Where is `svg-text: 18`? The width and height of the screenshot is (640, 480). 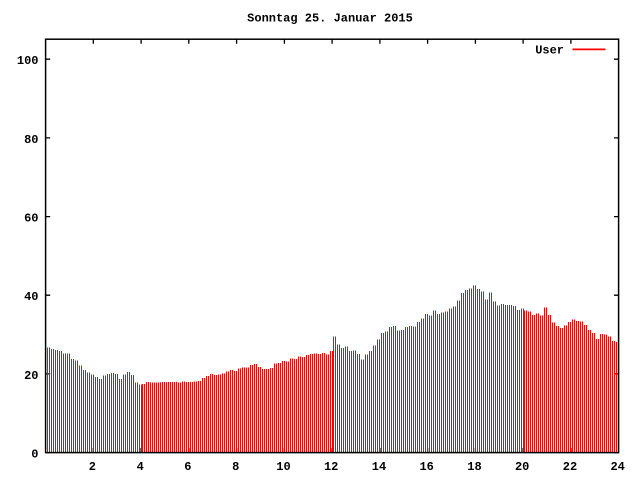 svg-text: 18 is located at coordinates (474, 467).